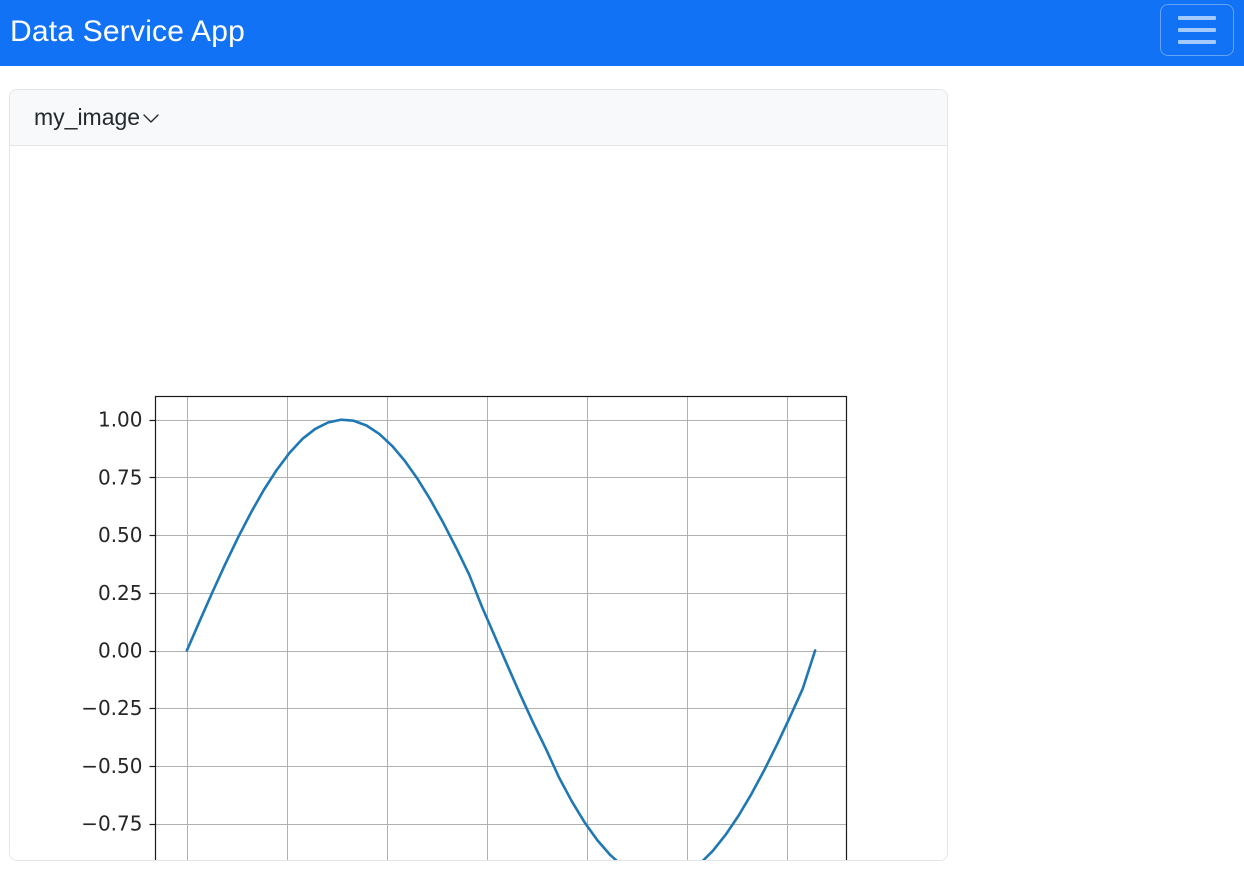 The width and height of the screenshot is (1244, 873). I want to click on card-header-label: my_image, so click(87, 117).